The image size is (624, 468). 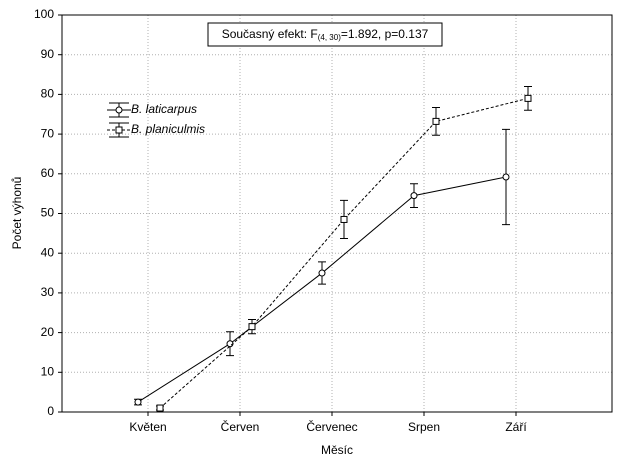 What do you see at coordinates (331, 426) in the screenshot?
I see `x-tick-label: Červenec` at bounding box center [331, 426].